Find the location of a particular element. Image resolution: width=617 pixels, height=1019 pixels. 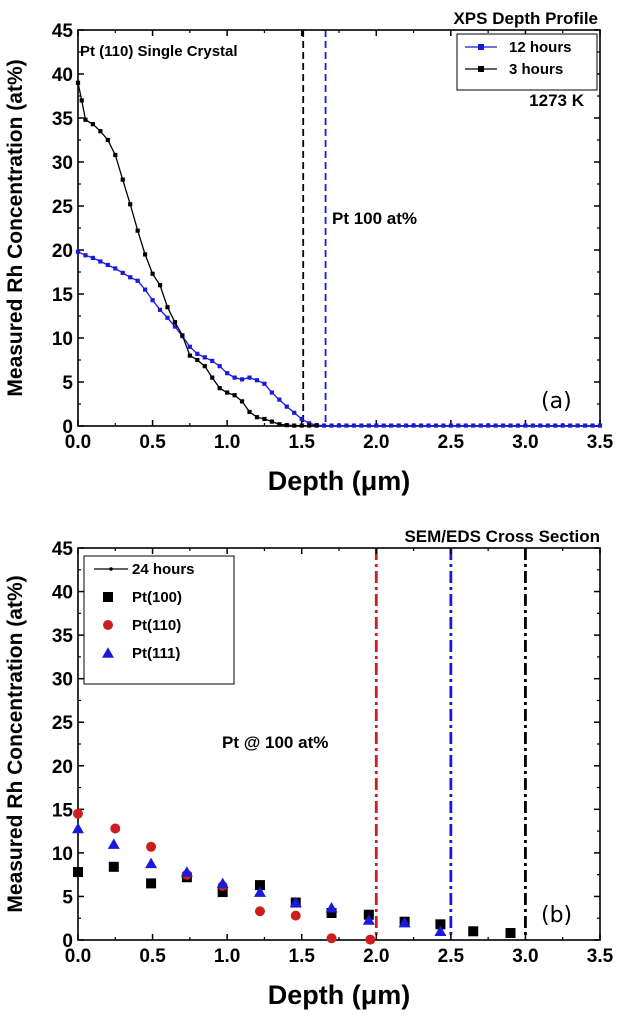

x-tick-label: 0.5 is located at coordinates (152, 442).